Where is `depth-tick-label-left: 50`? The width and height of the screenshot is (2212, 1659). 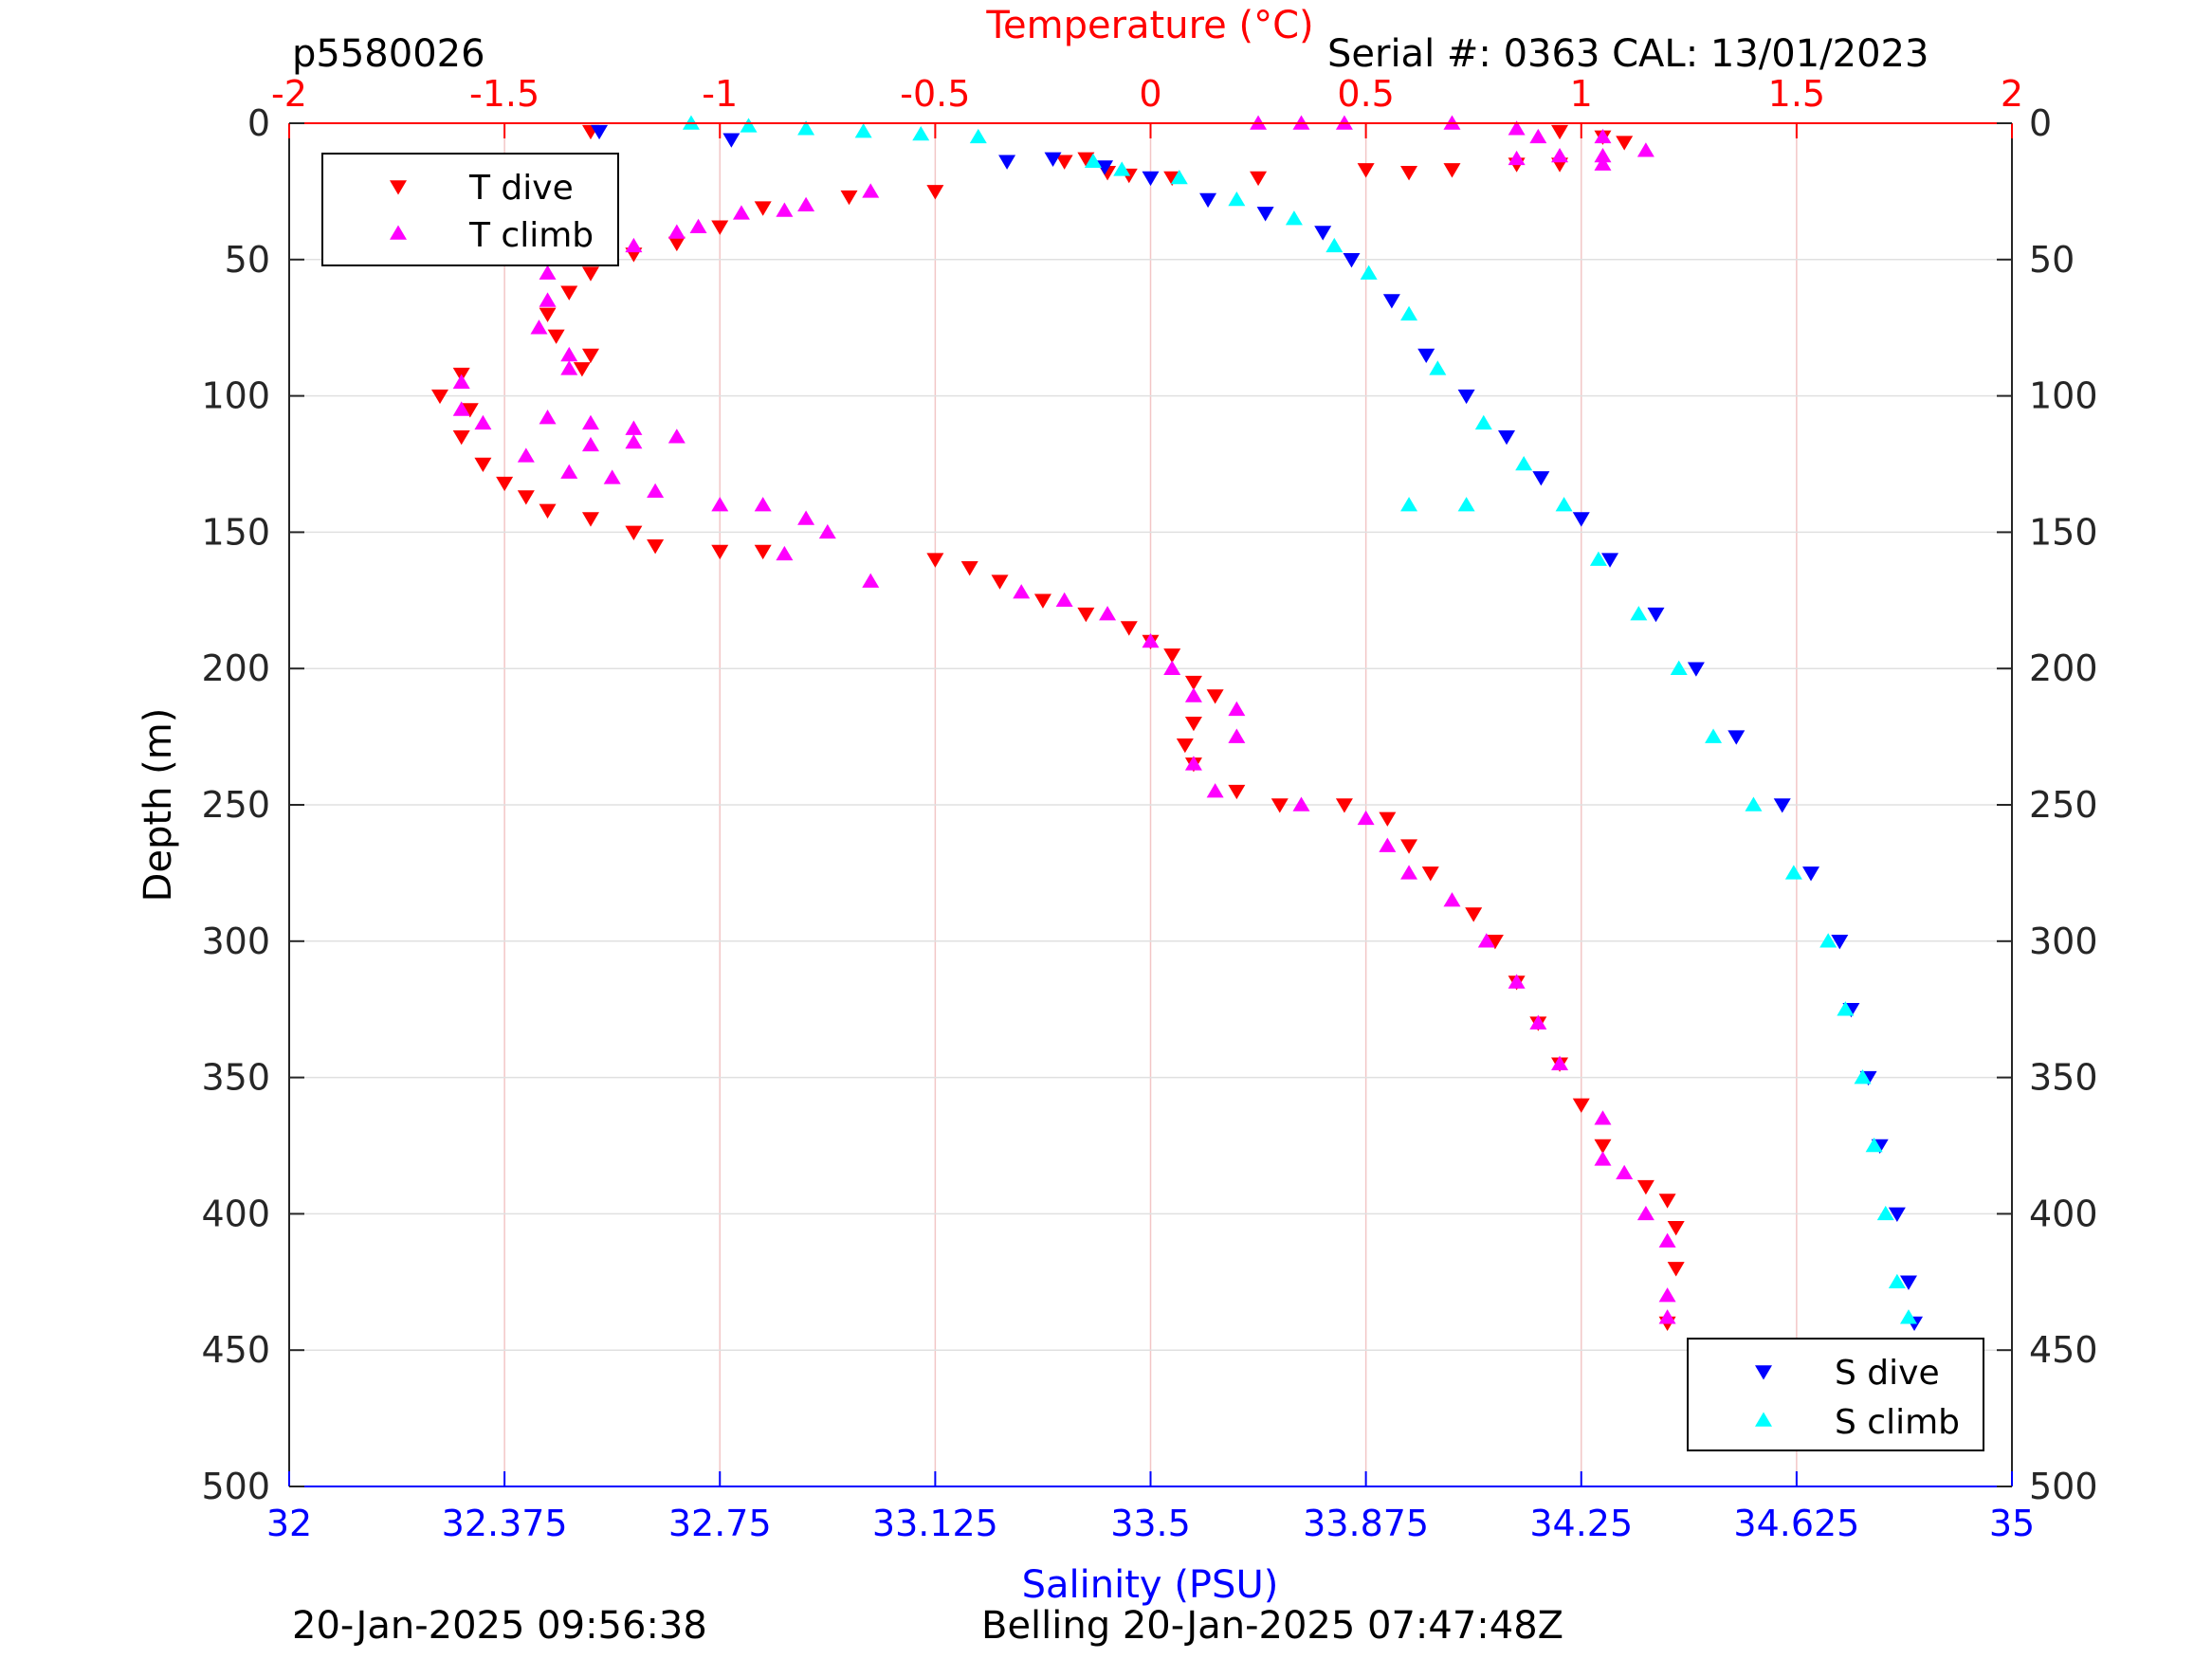 depth-tick-label-left: 50 is located at coordinates (247, 260).